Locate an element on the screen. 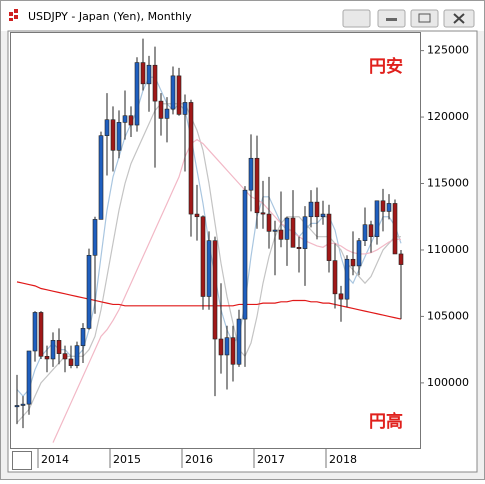 The width and height of the screenshot is (485, 484). y-tick-label: 125000 is located at coordinates (448, 50).